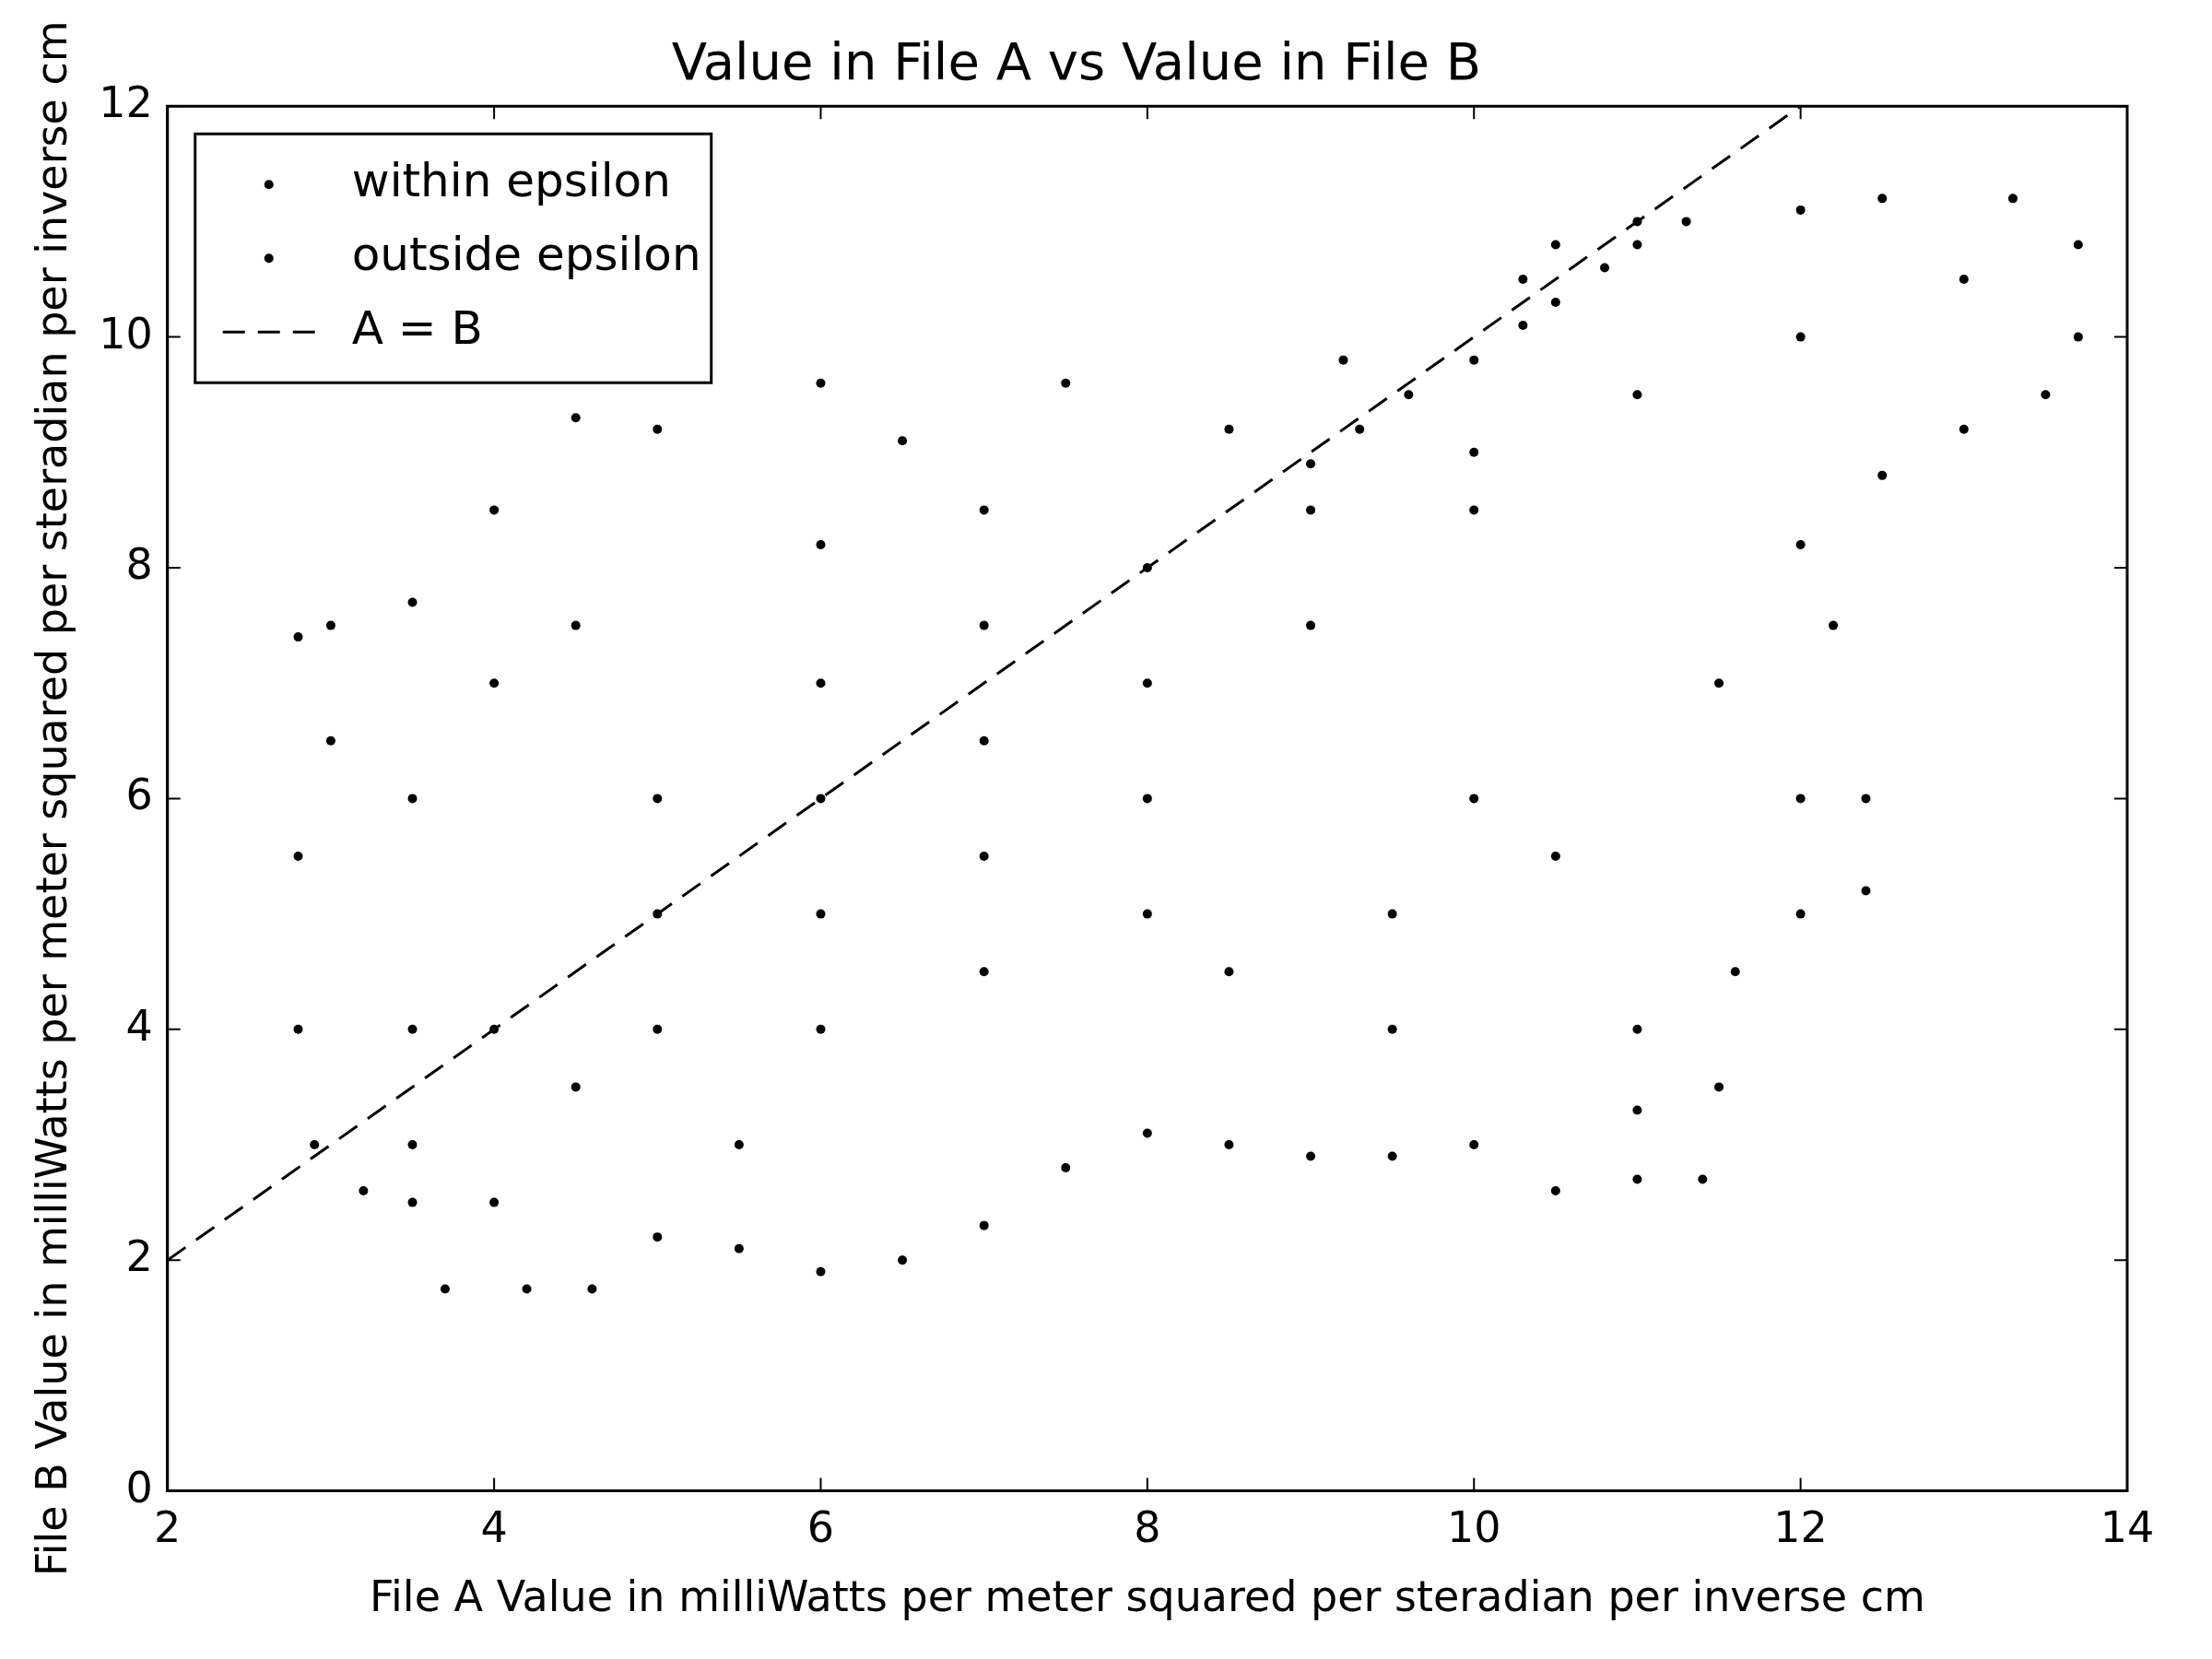  I want to click on x-tick-label: 6, so click(820, 1527).